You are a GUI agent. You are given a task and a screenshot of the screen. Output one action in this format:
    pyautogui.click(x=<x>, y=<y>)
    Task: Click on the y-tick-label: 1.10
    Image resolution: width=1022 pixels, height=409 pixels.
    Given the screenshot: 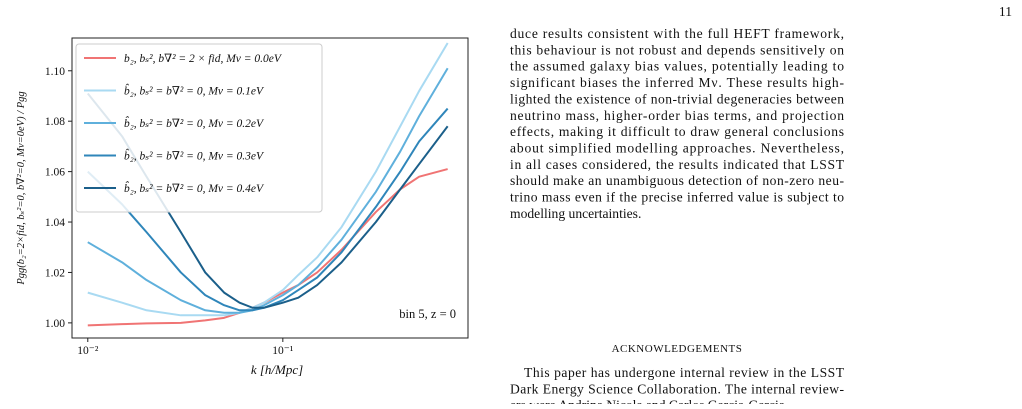 What is the action you would take?
    pyautogui.click(x=55, y=72)
    